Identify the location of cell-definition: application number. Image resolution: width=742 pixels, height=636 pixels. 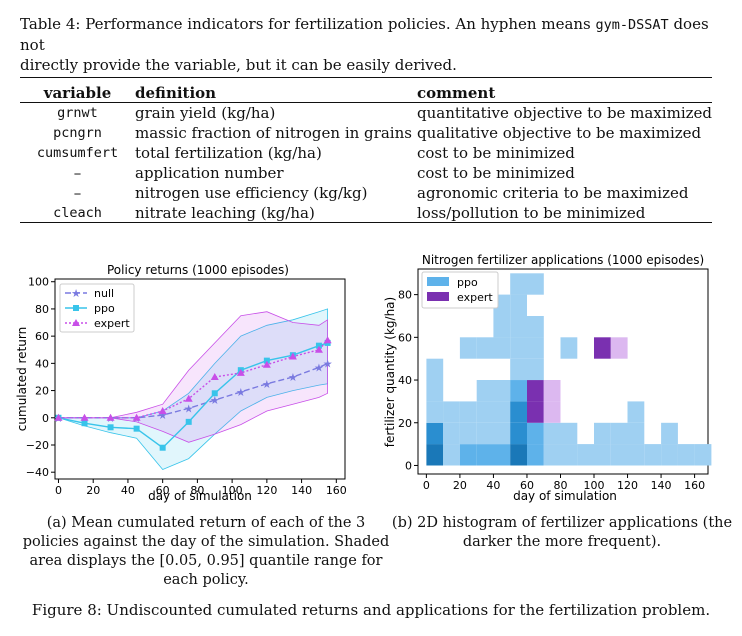
(209, 173).